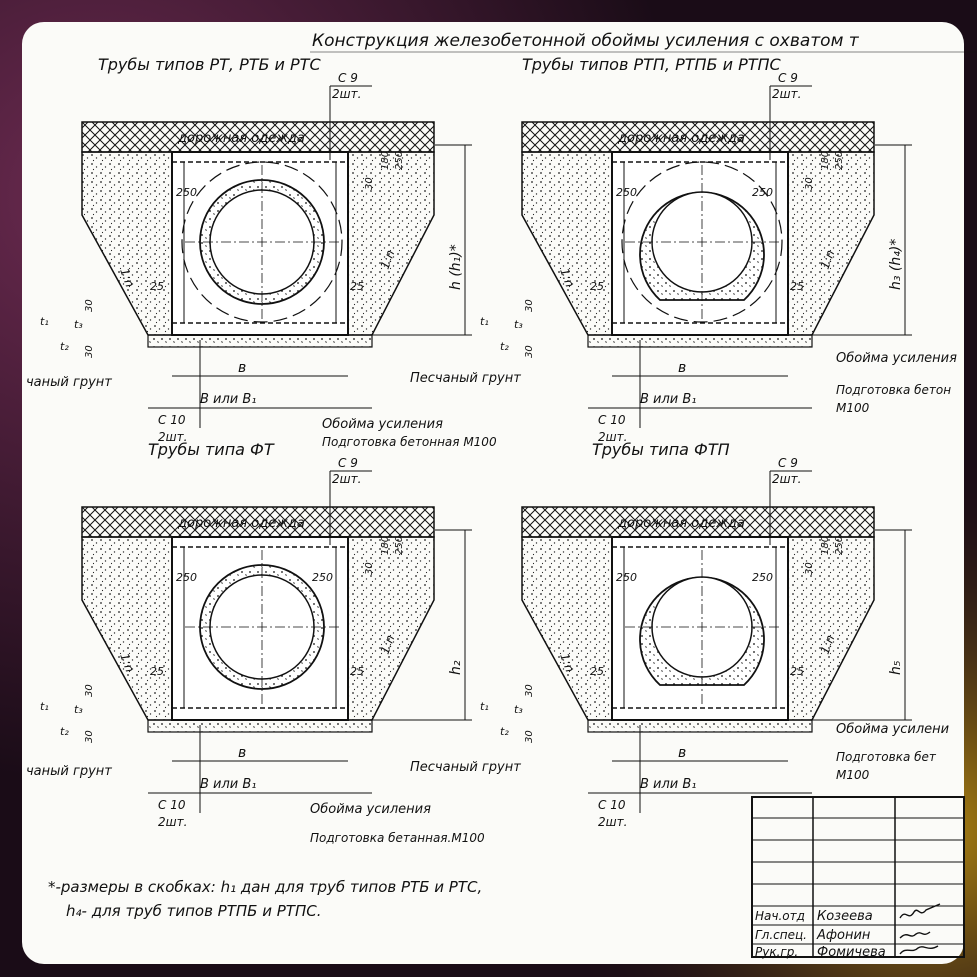 The image size is (977, 977). I want to click on dim-height: h (h₁)*, so click(456, 267).